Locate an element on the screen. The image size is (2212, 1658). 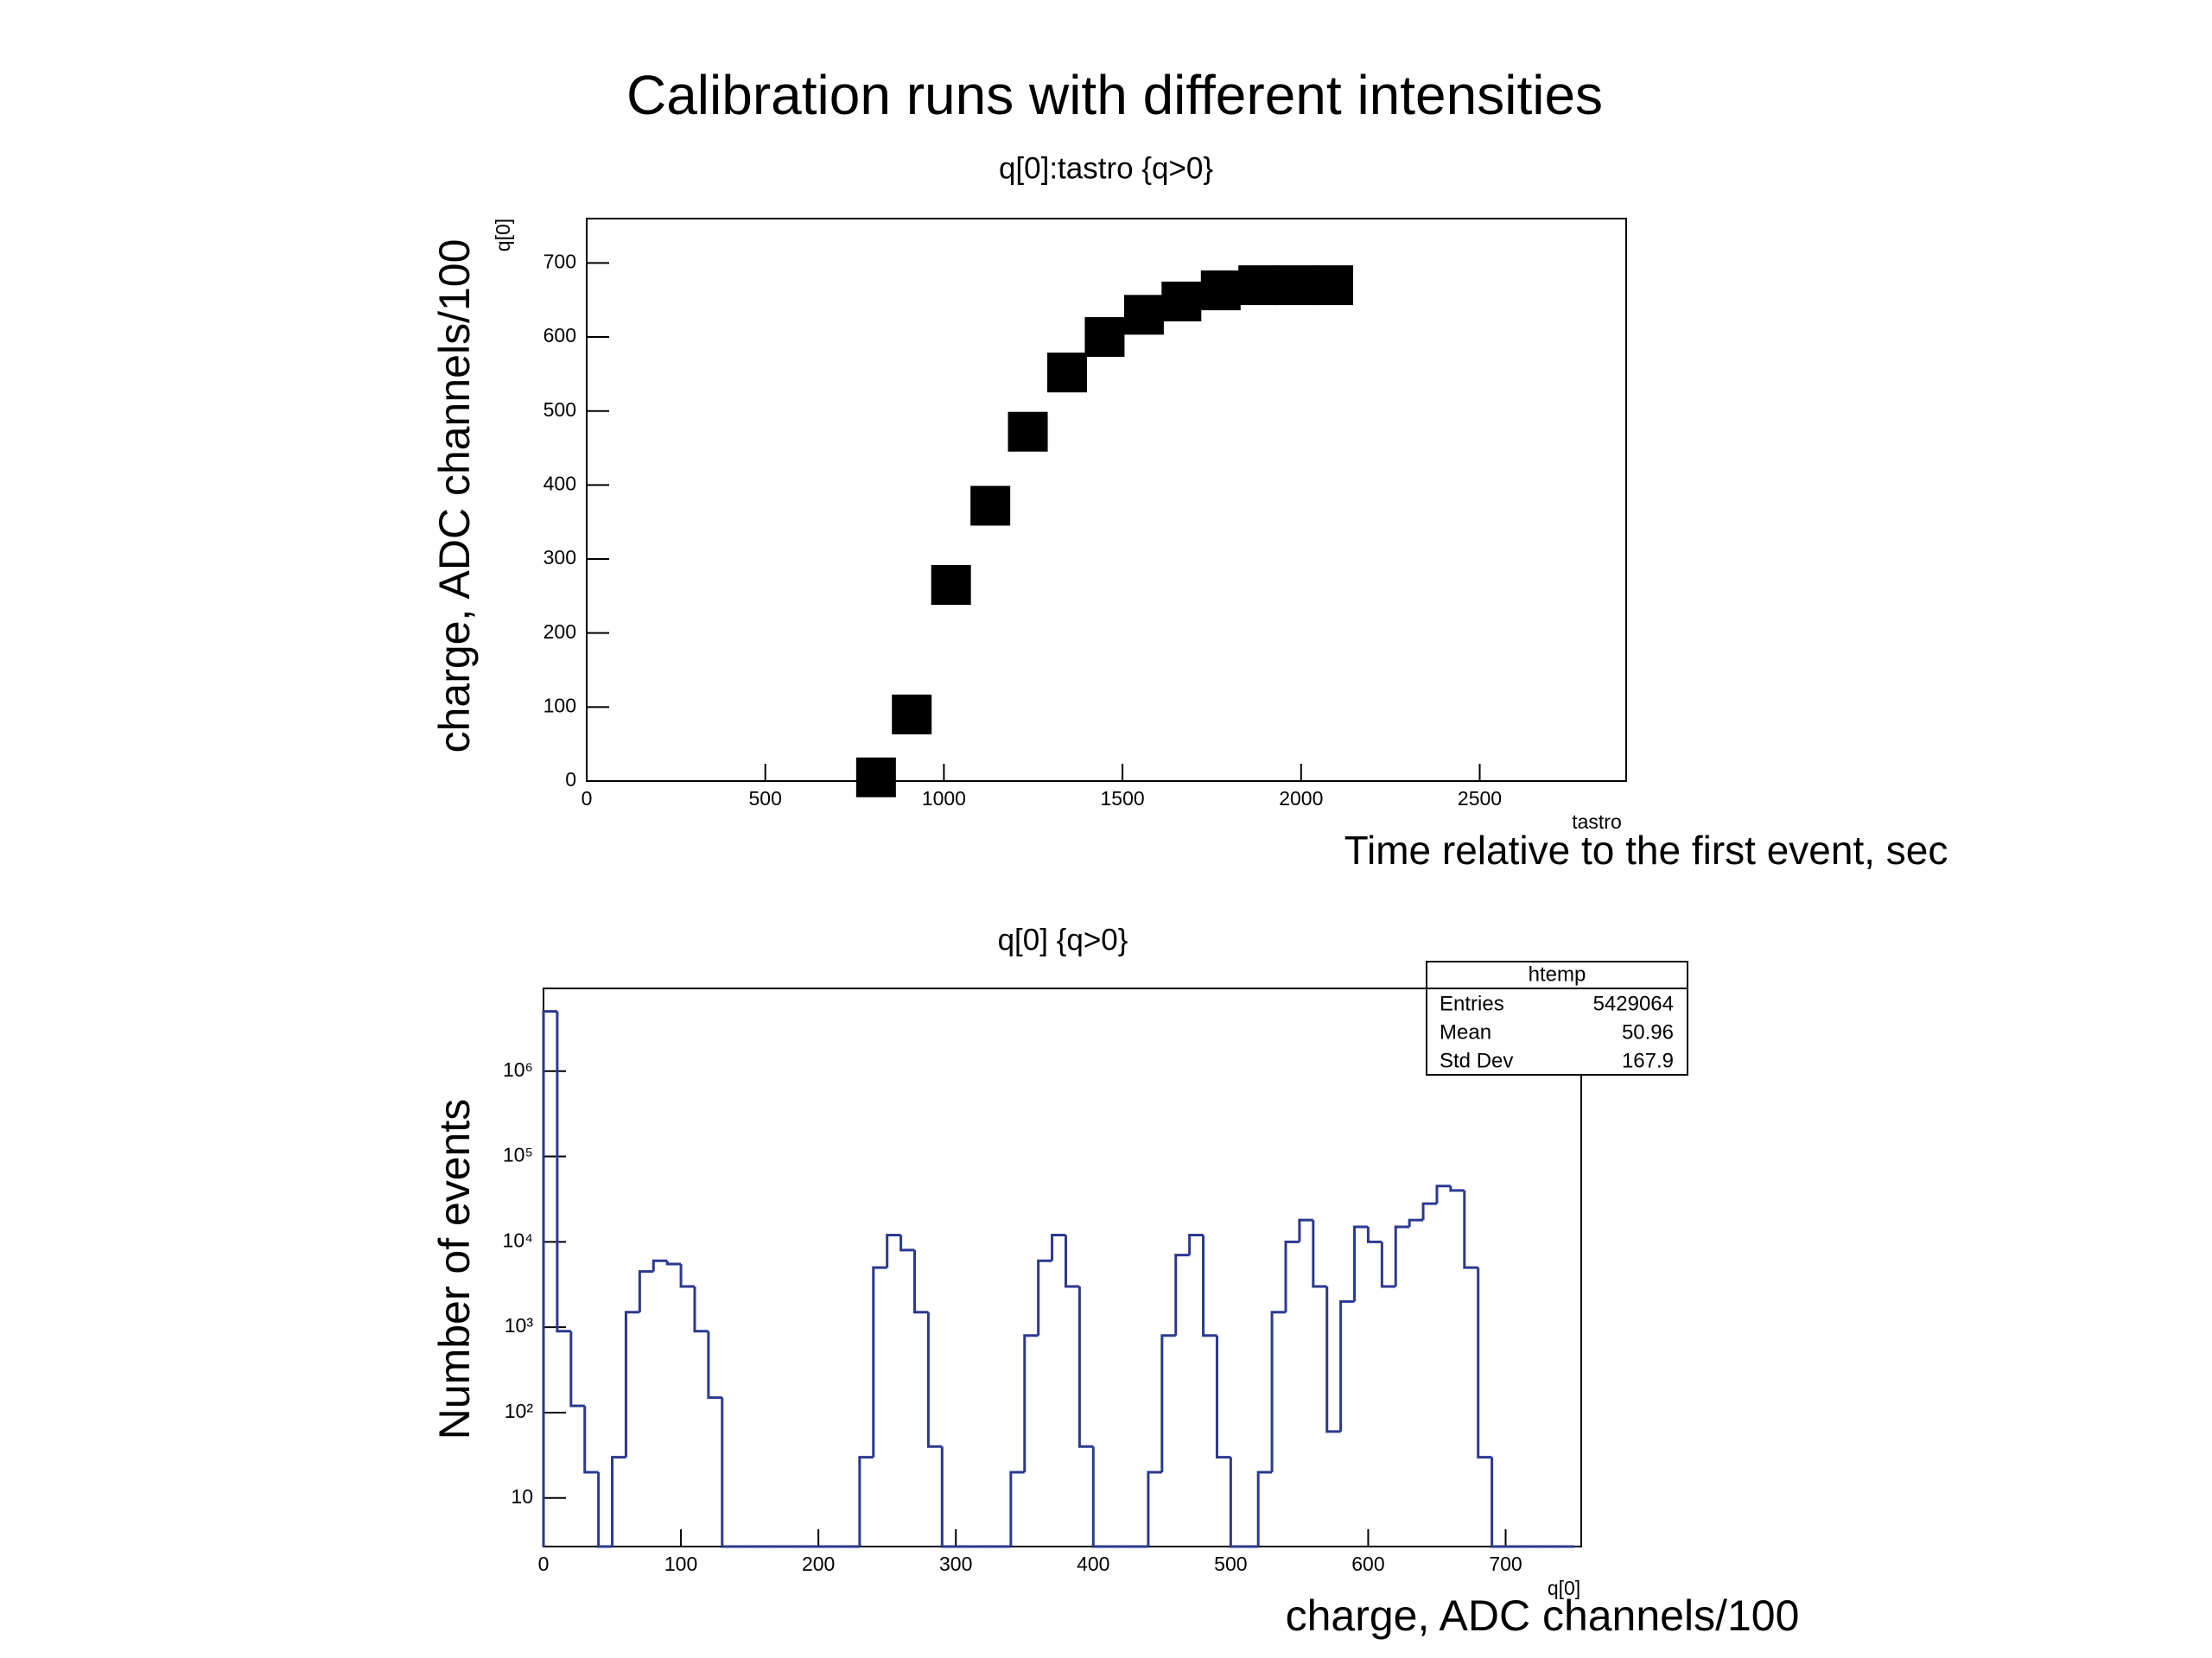
annotation: Time relative to the first event, sec is located at coordinates (1646, 850).